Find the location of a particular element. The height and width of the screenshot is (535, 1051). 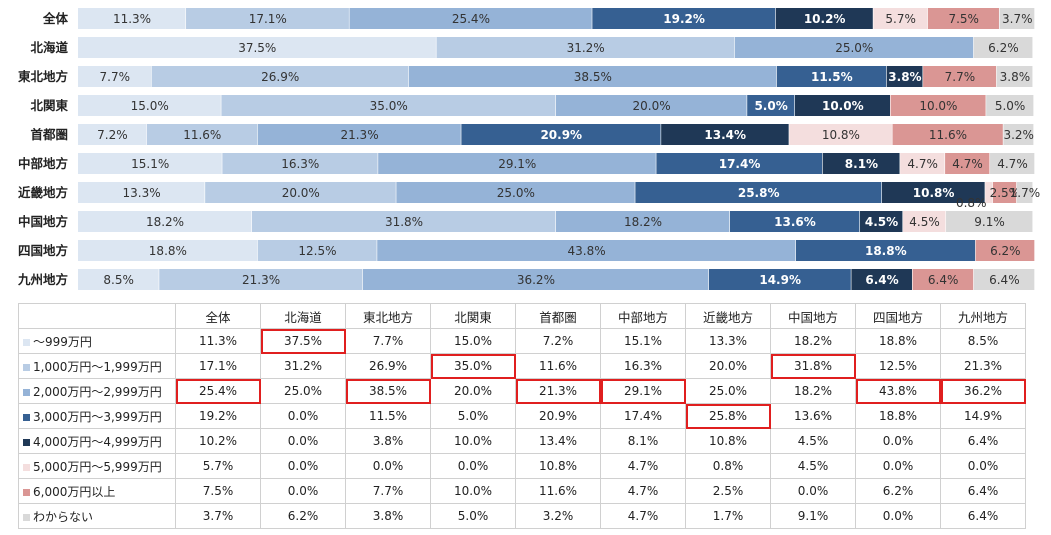

category-label: 東北地方 is located at coordinates (43, 76).